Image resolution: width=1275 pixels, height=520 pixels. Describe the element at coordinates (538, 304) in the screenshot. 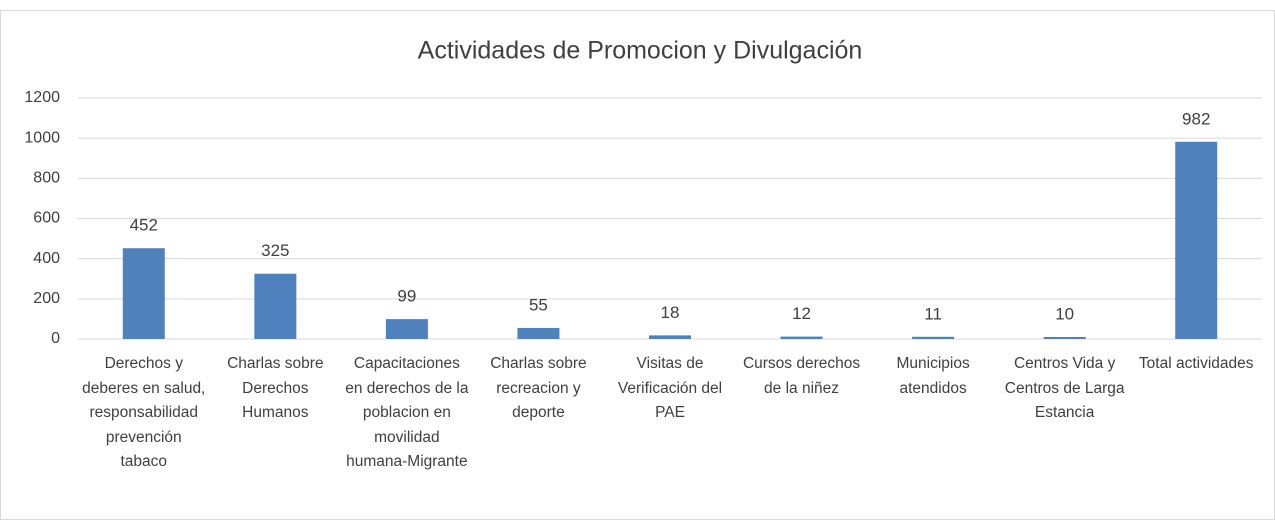

I see `data-label: 55` at that location.